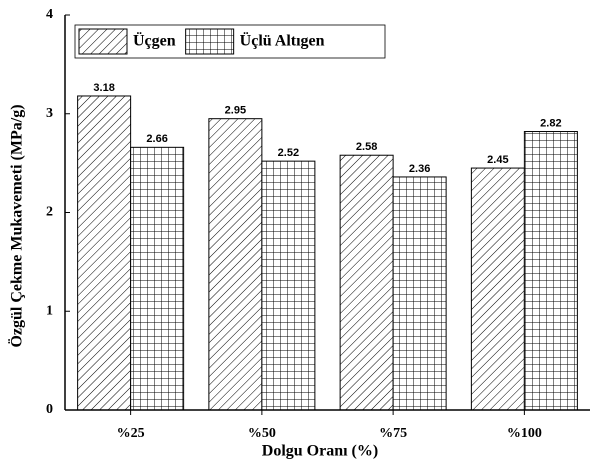  I want to click on value-label: 2.36, so click(419, 169).